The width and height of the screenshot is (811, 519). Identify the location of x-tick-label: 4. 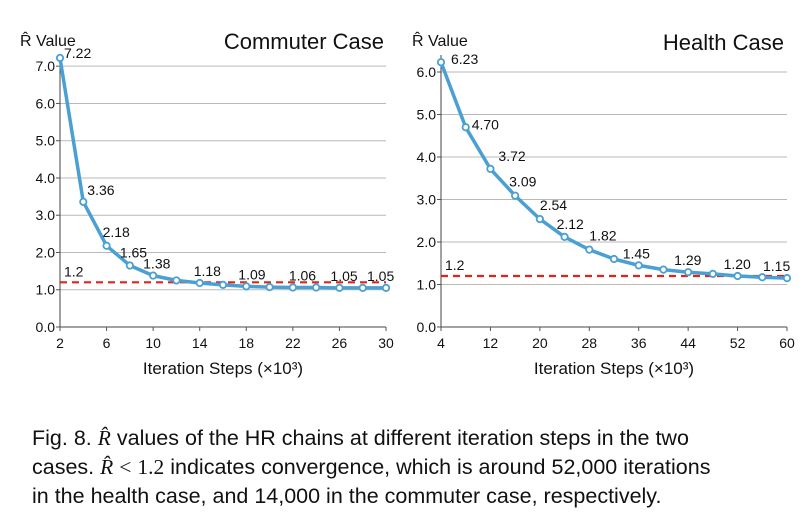
(441, 343).